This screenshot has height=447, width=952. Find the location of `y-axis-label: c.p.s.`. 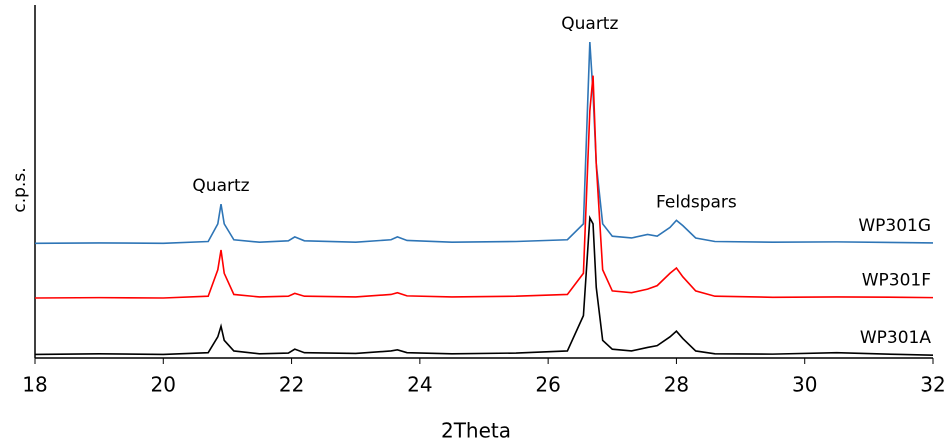

y-axis-label: c.p.s. is located at coordinates (20, 189).